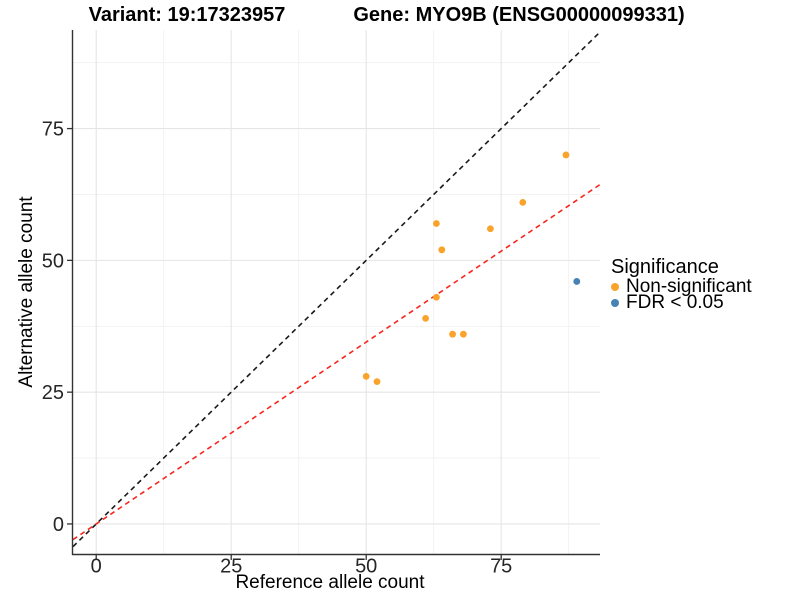 The image size is (800, 600). Describe the element at coordinates (577, 281) in the screenshot. I see `data-point-fdr` at that location.